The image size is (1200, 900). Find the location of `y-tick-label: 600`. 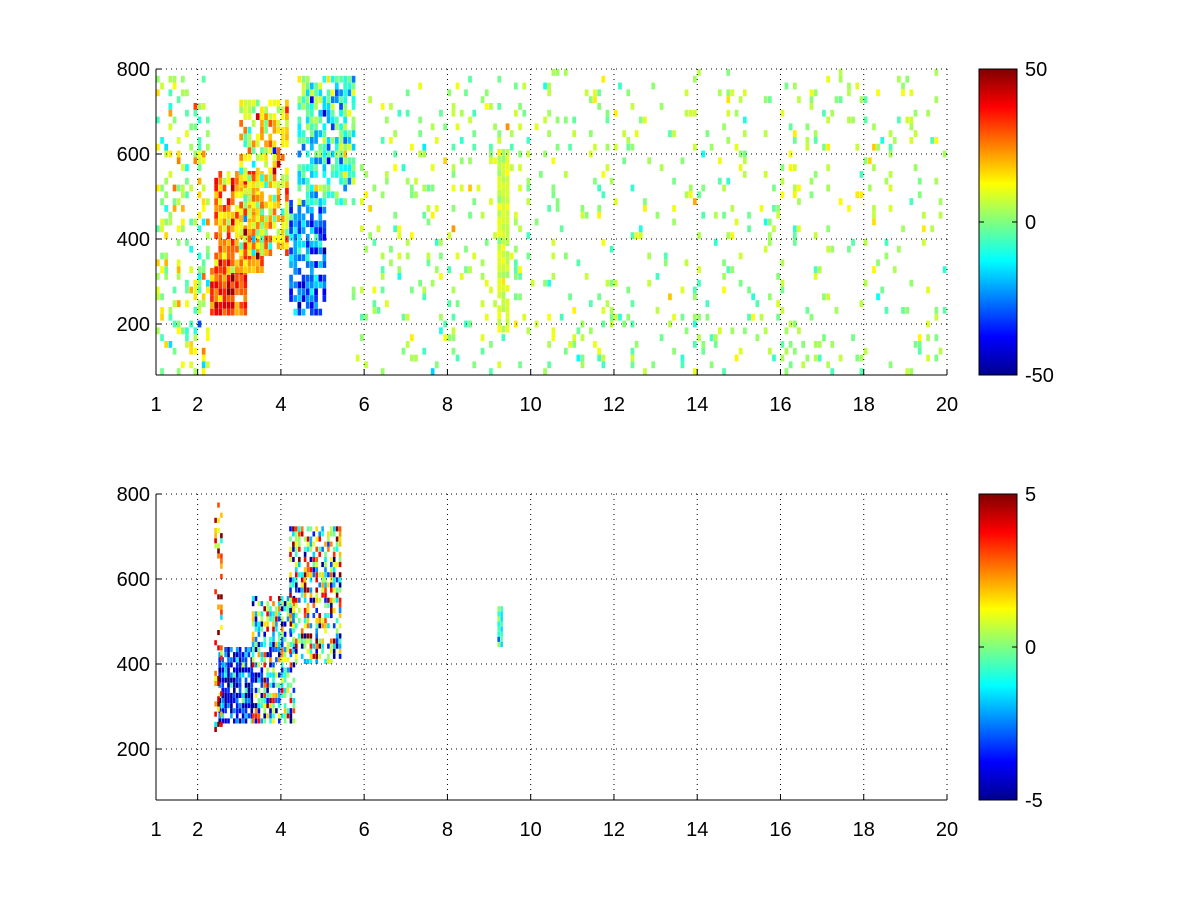

y-tick-label: 600 is located at coordinates (133, 155).